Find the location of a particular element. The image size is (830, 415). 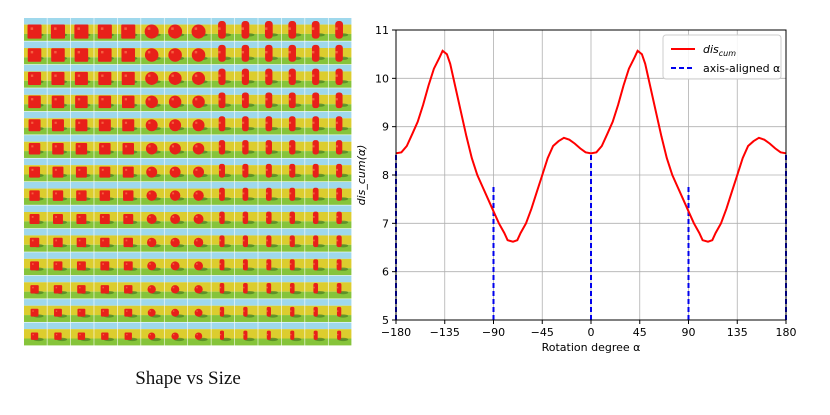

y-tick-label: 6 is located at coordinates (385, 272).